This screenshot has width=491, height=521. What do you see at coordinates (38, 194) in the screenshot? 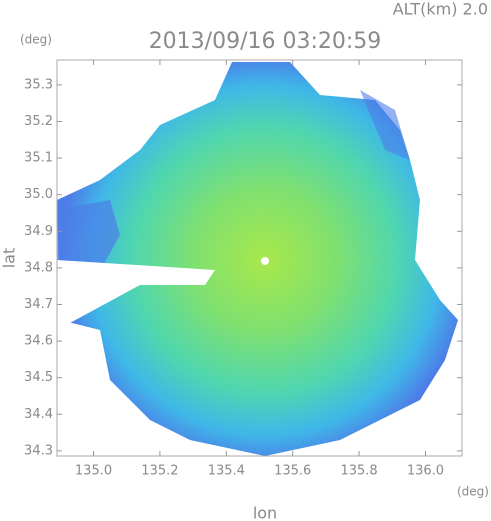
I see `y-tick-label: 35.0` at bounding box center [38, 194].